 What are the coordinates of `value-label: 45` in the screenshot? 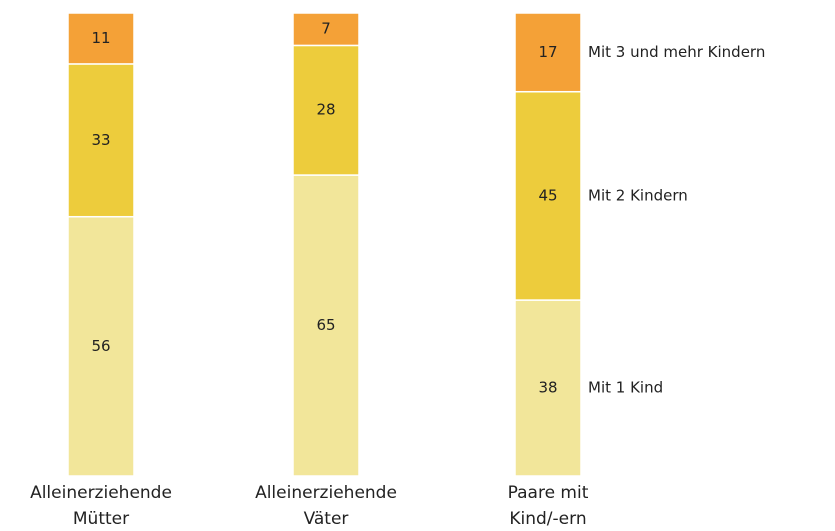 It's located at (547, 195).